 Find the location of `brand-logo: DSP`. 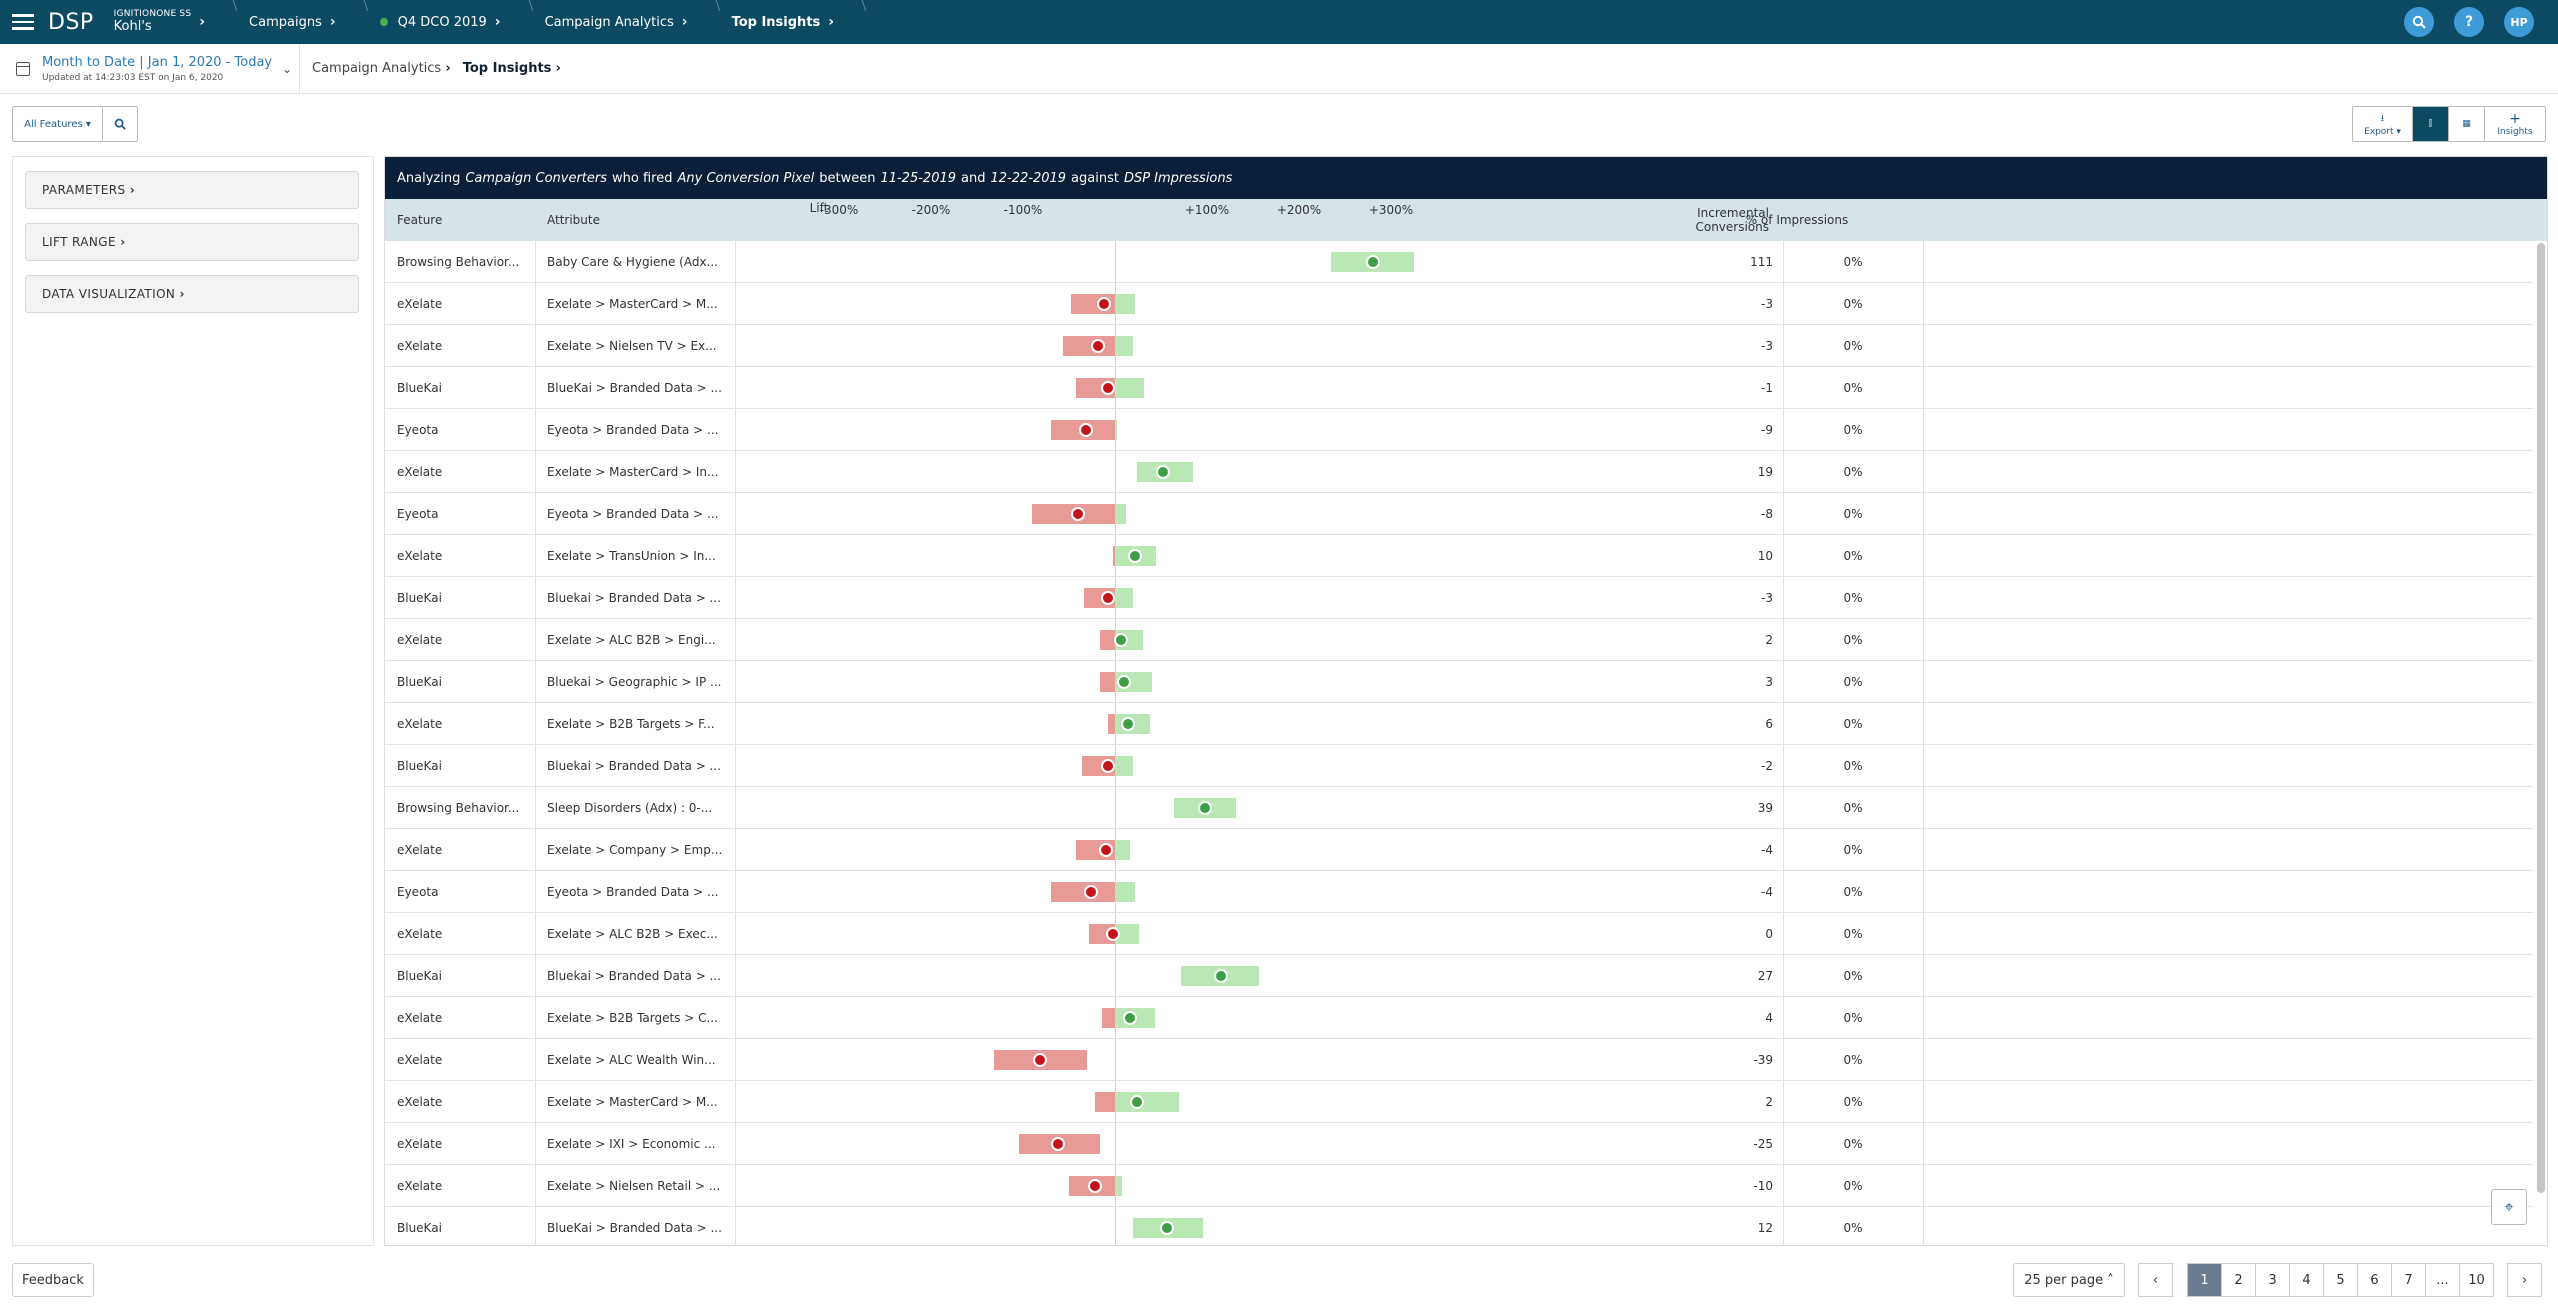

brand-logo: DSP is located at coordinates (71, 22).